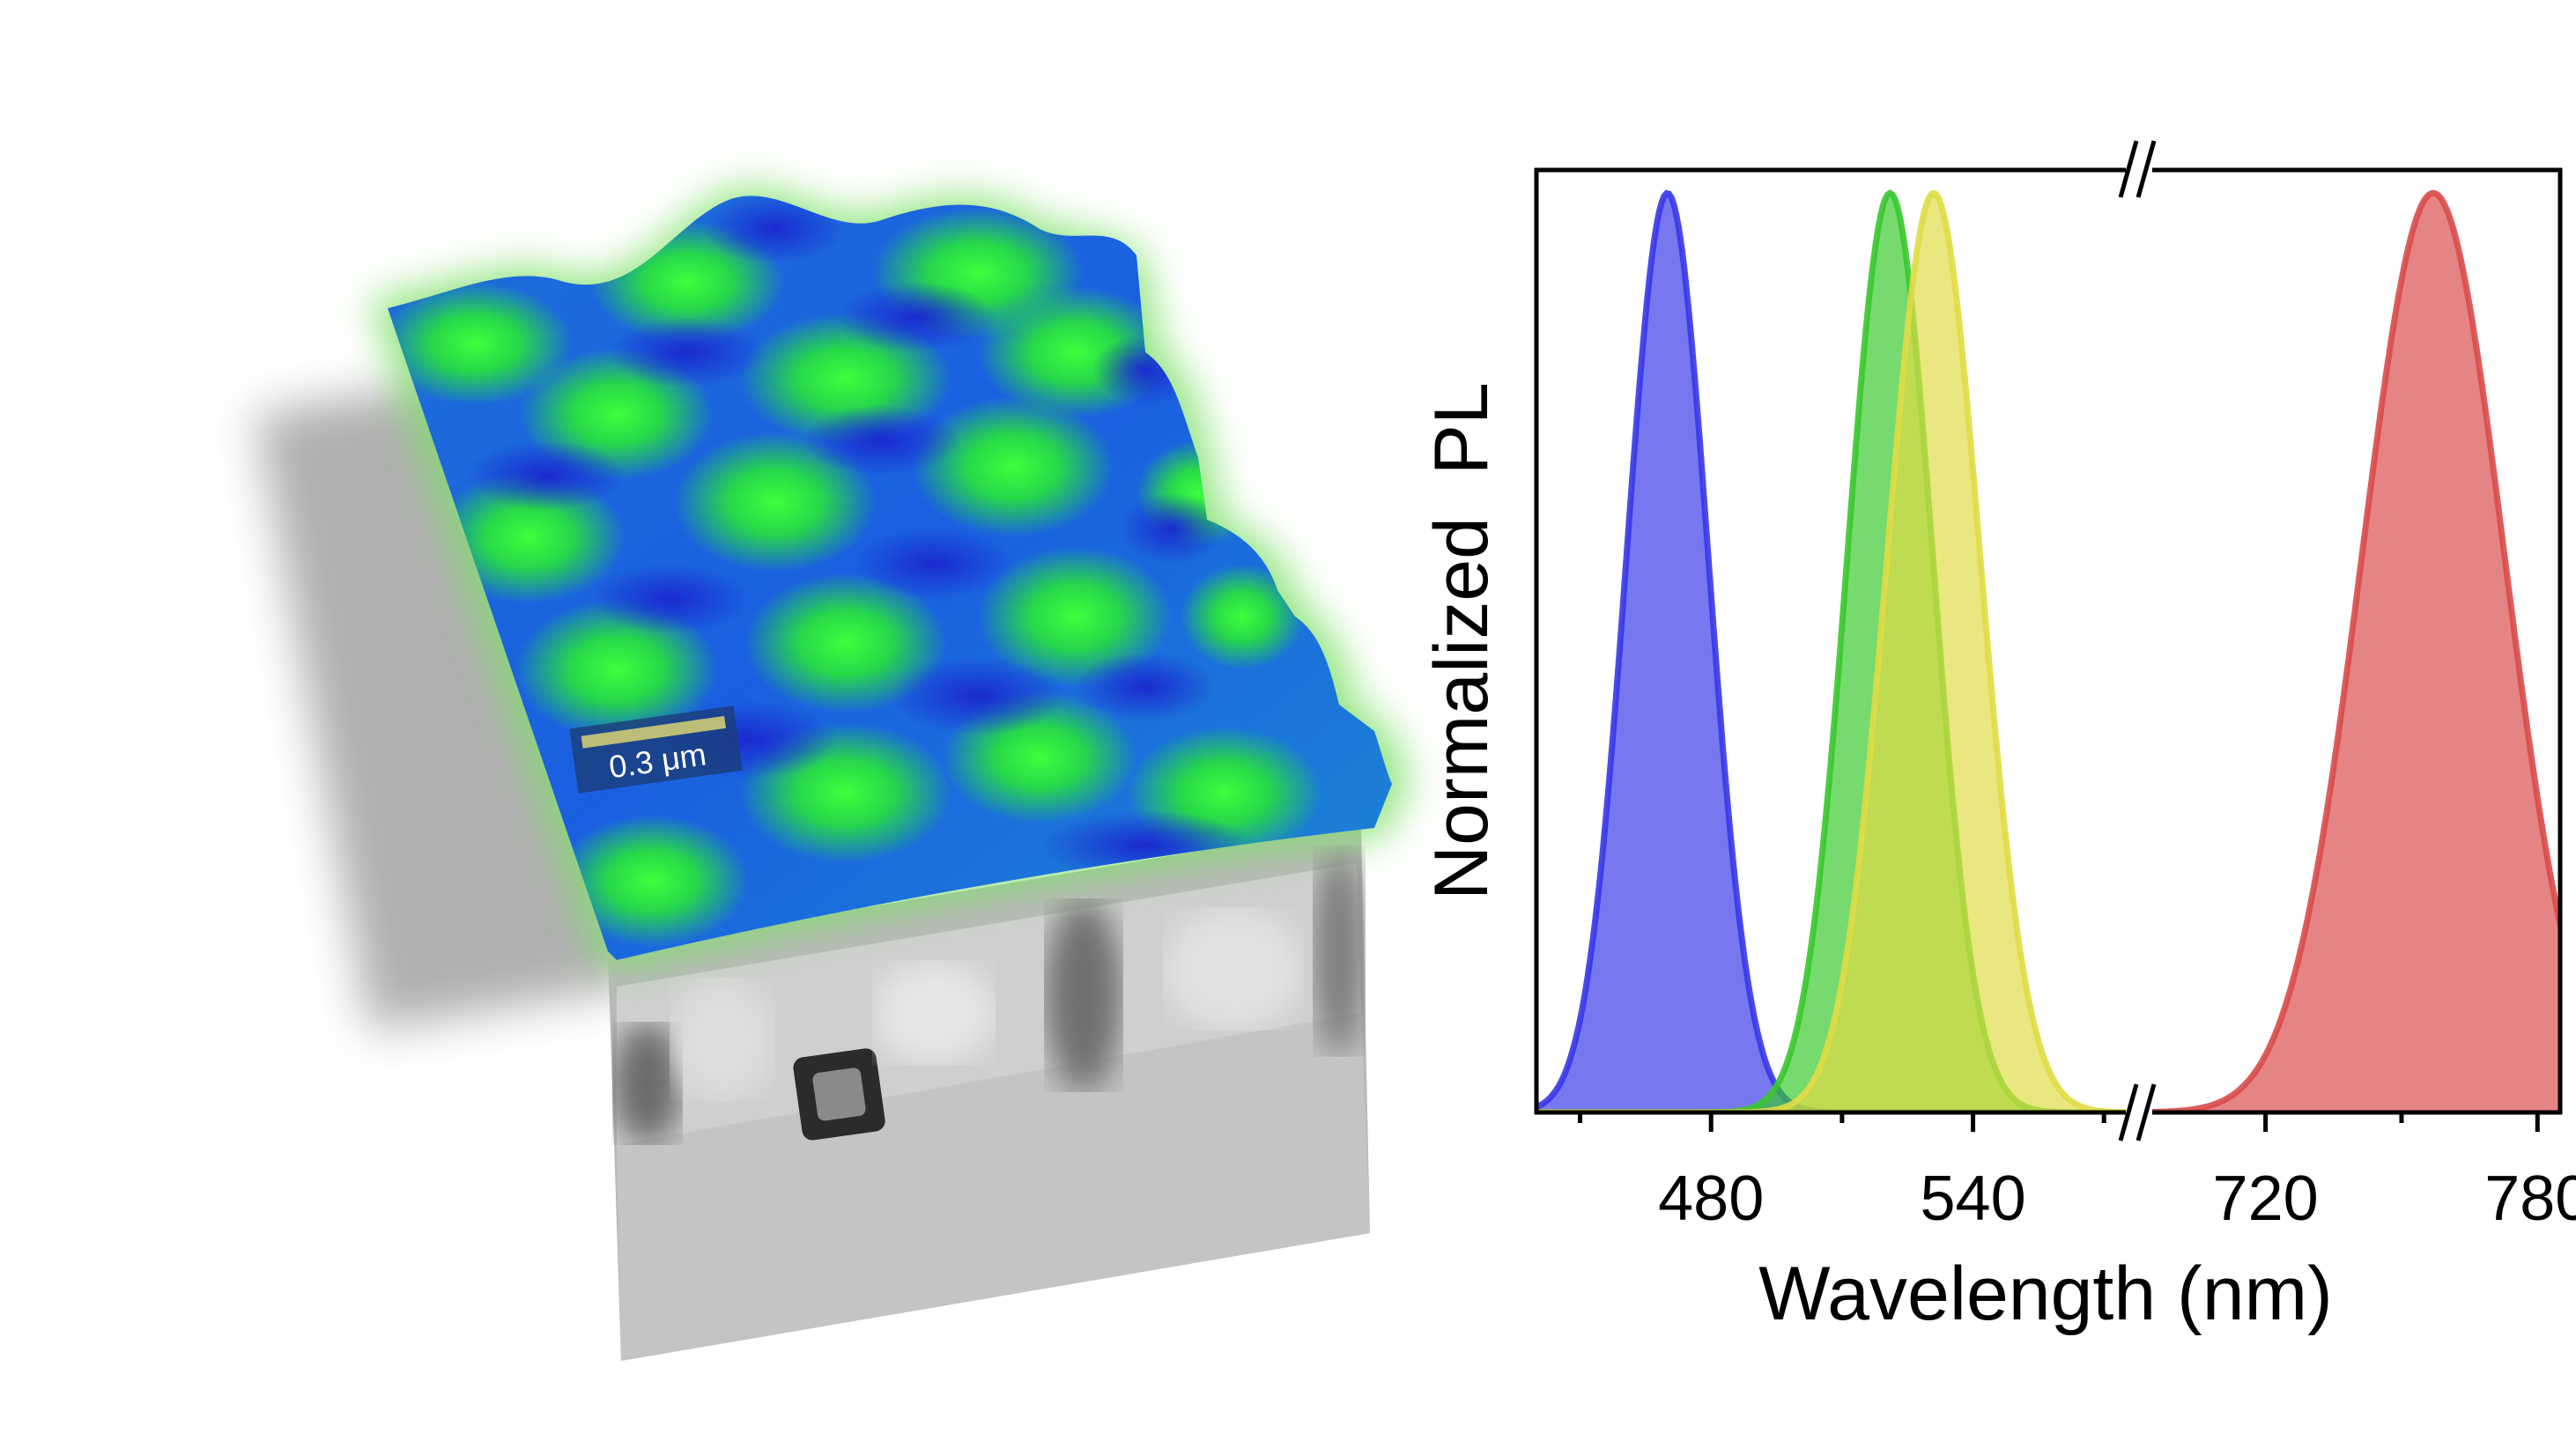  What do you see at coordinates (989, 1092) in the screenshot?
I see `sem-cross-section-image` at bounding box center [989, 1092].